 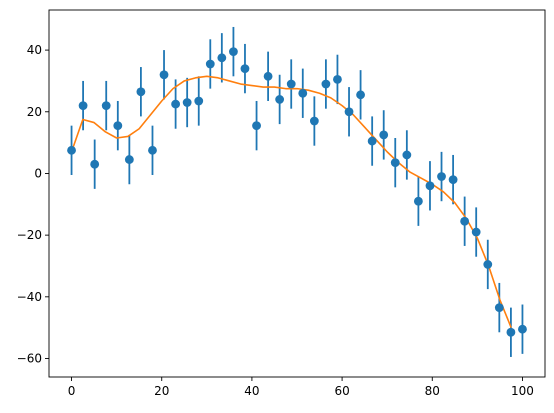 What do you see at coordinates (72, 391) in the screenshot?
I see `x-tick-label: 0` at bounding box center [72, 391].